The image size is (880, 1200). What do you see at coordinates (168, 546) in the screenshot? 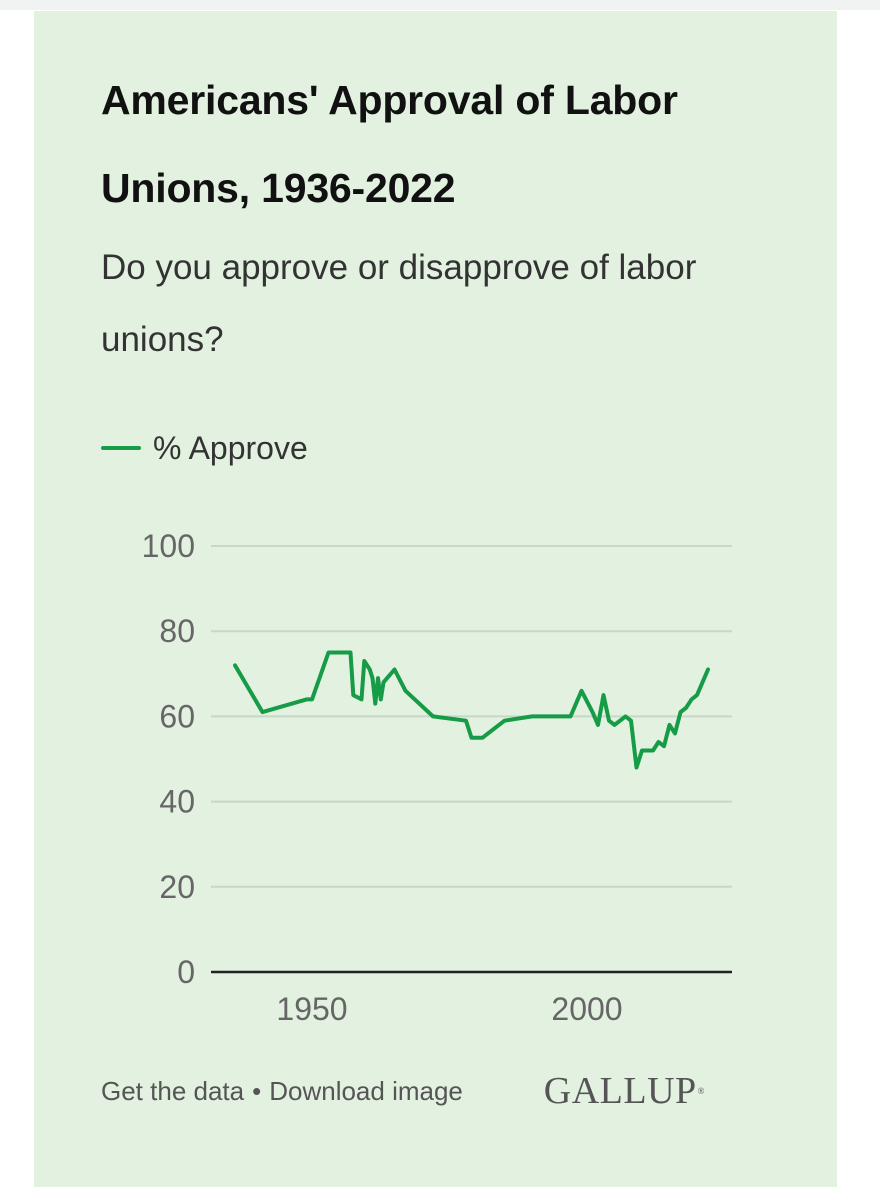
I see `y-tick-label-100: 100` at bounding box center [168, 546].